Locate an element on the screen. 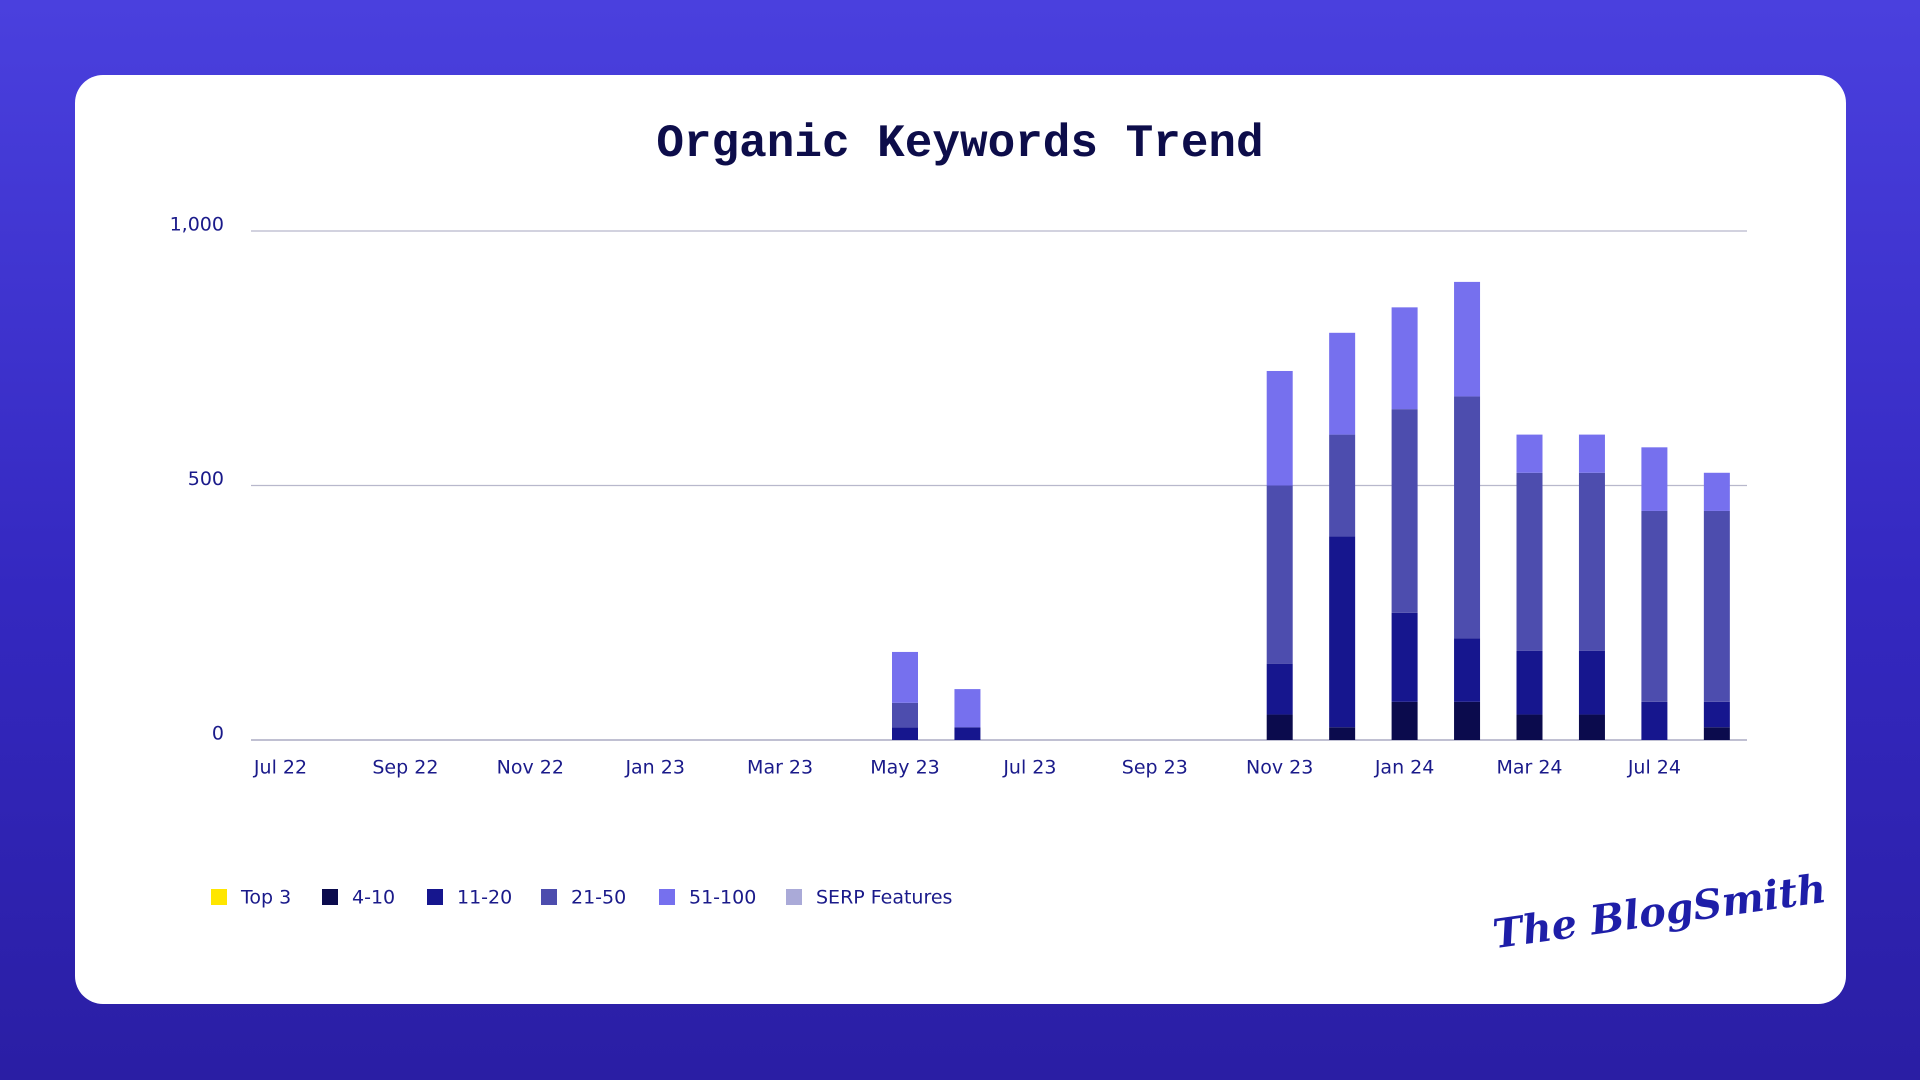 Image resolution: width=1920 pixels, height=1080 pixels. x-tick-label: Jul 24 is located at coordinates (1654, 768).